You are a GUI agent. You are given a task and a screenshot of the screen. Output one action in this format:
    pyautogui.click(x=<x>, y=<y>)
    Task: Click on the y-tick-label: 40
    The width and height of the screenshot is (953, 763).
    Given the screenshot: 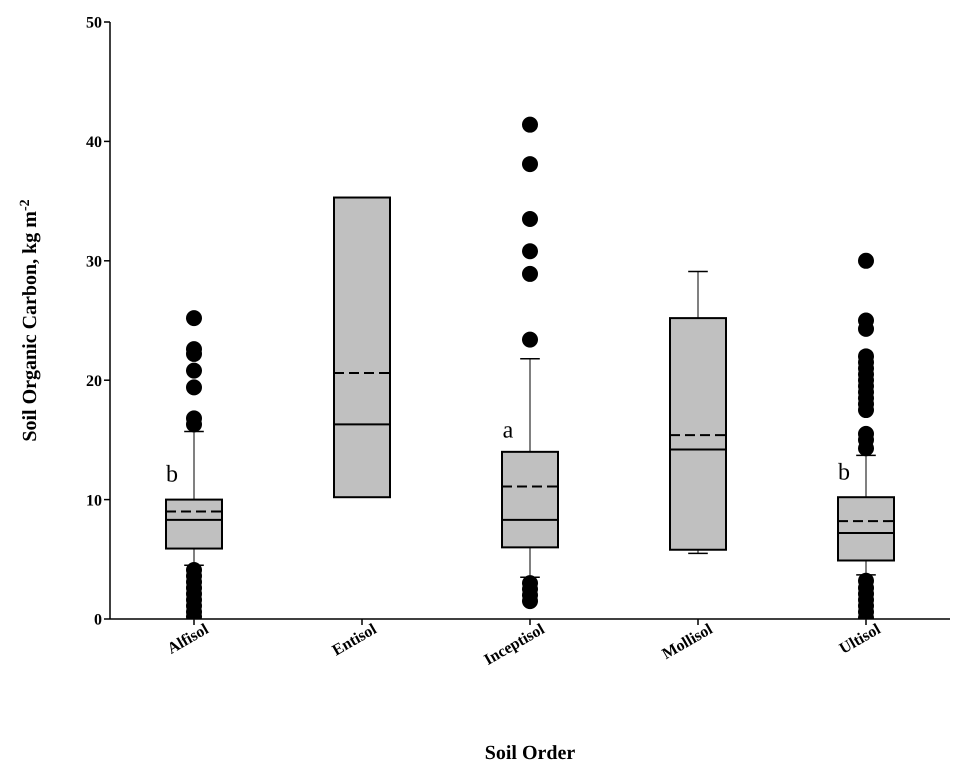 What is the action you would take?
    pyautogui.click(x=94, y=143)
    